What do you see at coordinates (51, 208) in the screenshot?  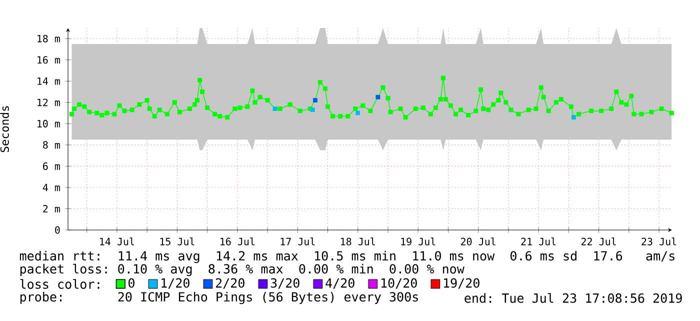 I see `y-tick-label: 2 m` at bounding box center [51, 208].